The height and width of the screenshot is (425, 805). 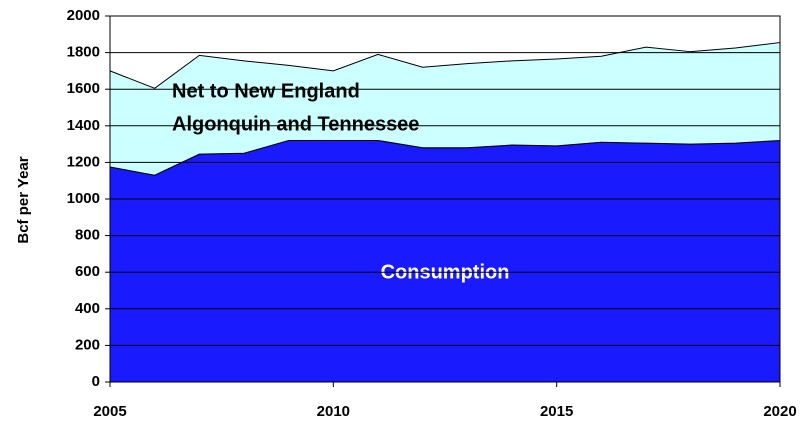 I want to click on y-tick-label: 800, so click(x=87, y=235).